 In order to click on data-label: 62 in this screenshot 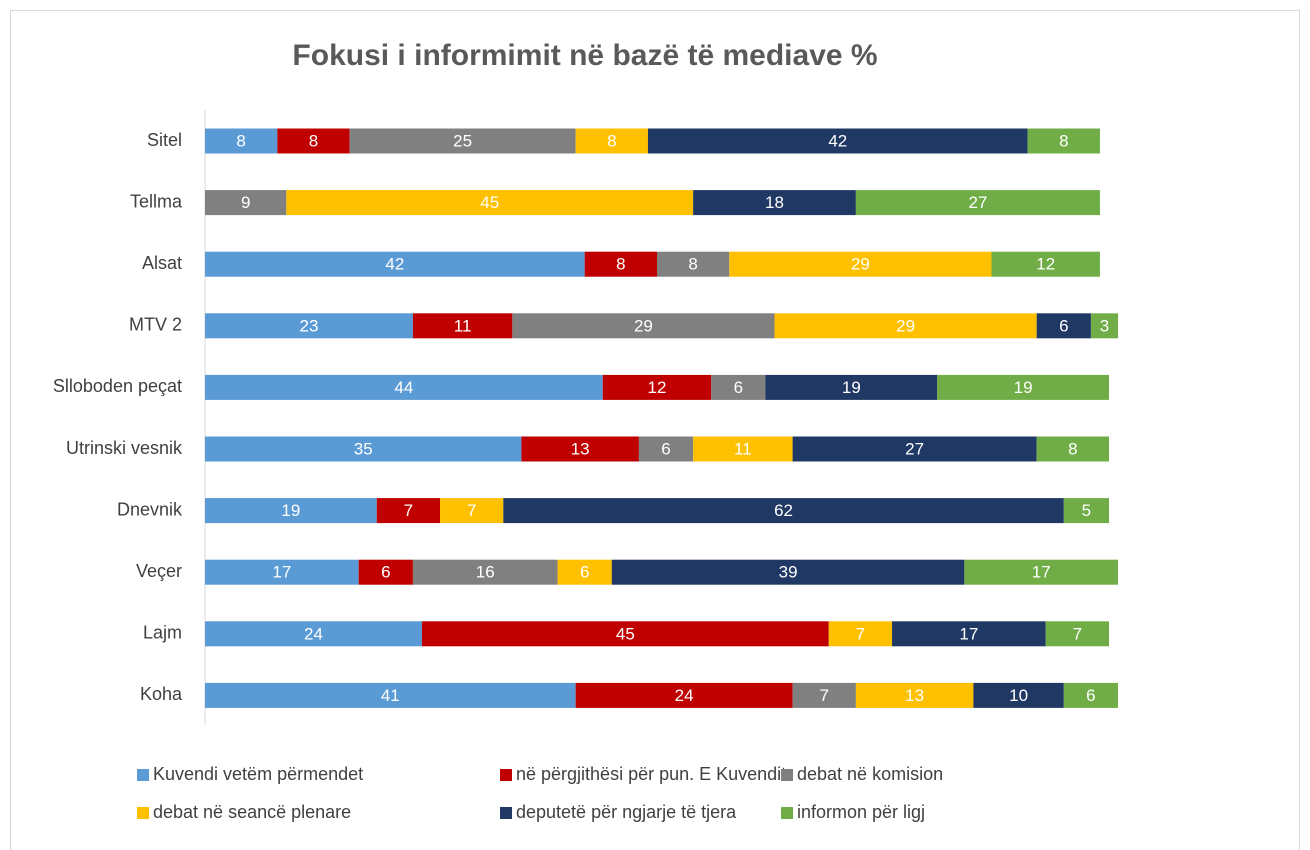, I will do `click(783, 510)`.